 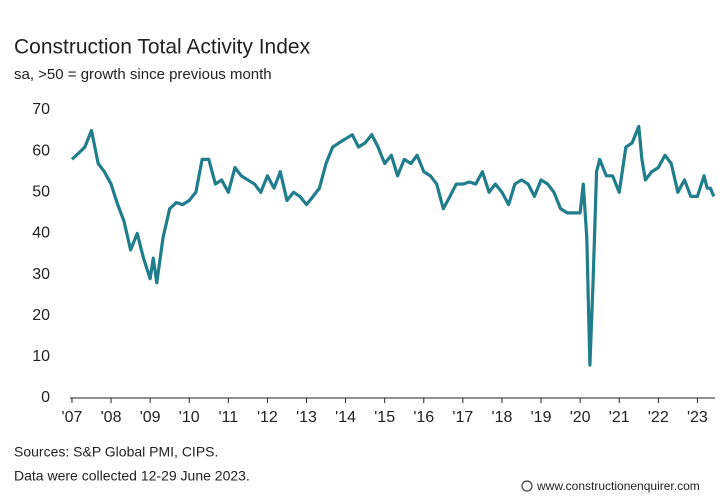 What do you see at coordinates (658, 417) in the screenshot?
I see `x-tick-label: '22` at bounding box center [658, 417].